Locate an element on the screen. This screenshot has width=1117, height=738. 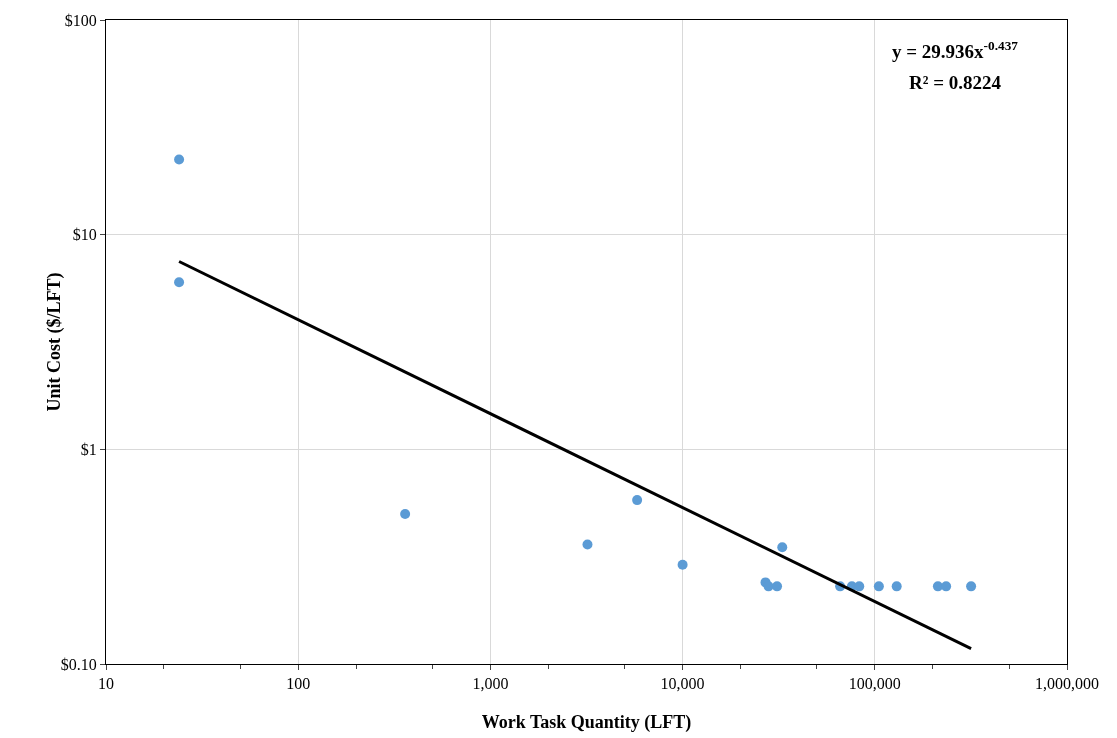
x-axis-title: Work Task Quantity (LFT) is located at coordinates (586, 722).